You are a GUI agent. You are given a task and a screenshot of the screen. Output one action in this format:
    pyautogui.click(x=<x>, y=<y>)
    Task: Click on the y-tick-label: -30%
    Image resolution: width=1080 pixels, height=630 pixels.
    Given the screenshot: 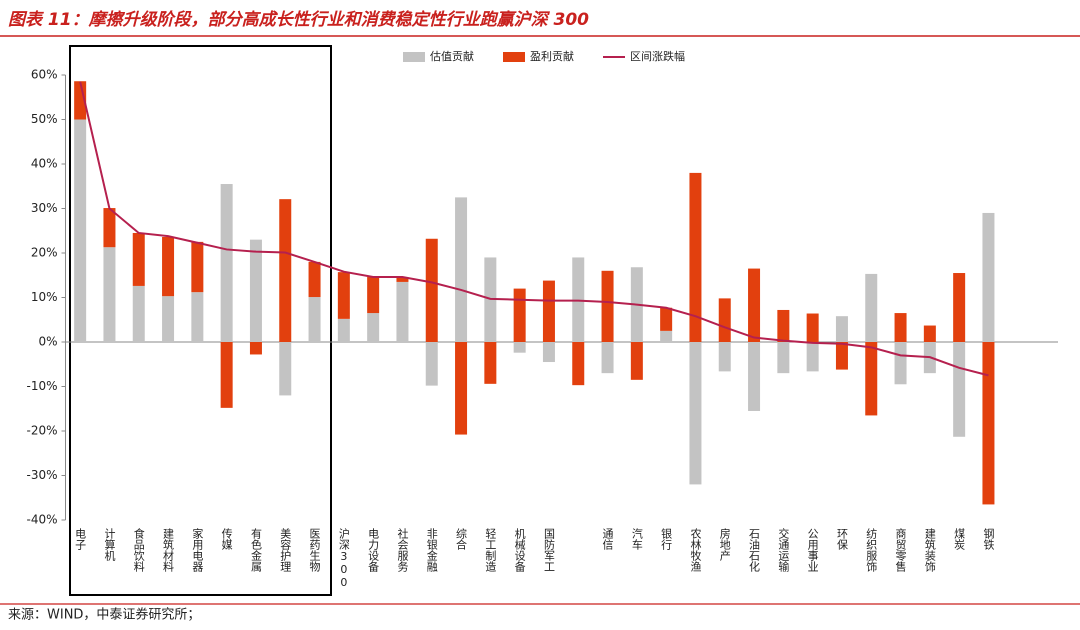 What is the action you would take?
    pyautogui.click(x=41, y=475)
    